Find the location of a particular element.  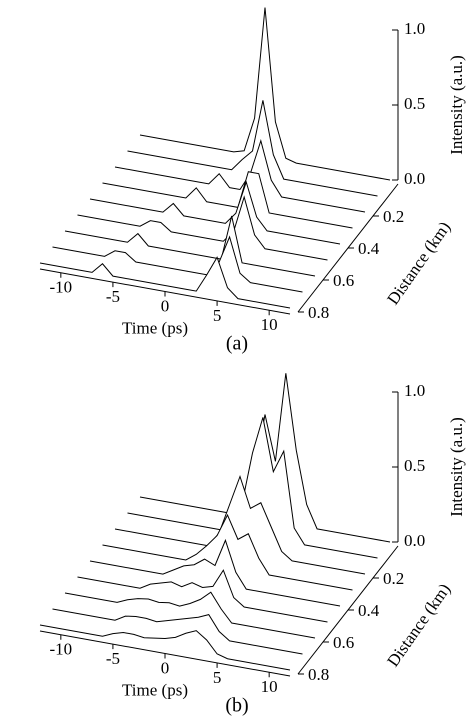

caption: (b) is located at coordinates (236, 706).